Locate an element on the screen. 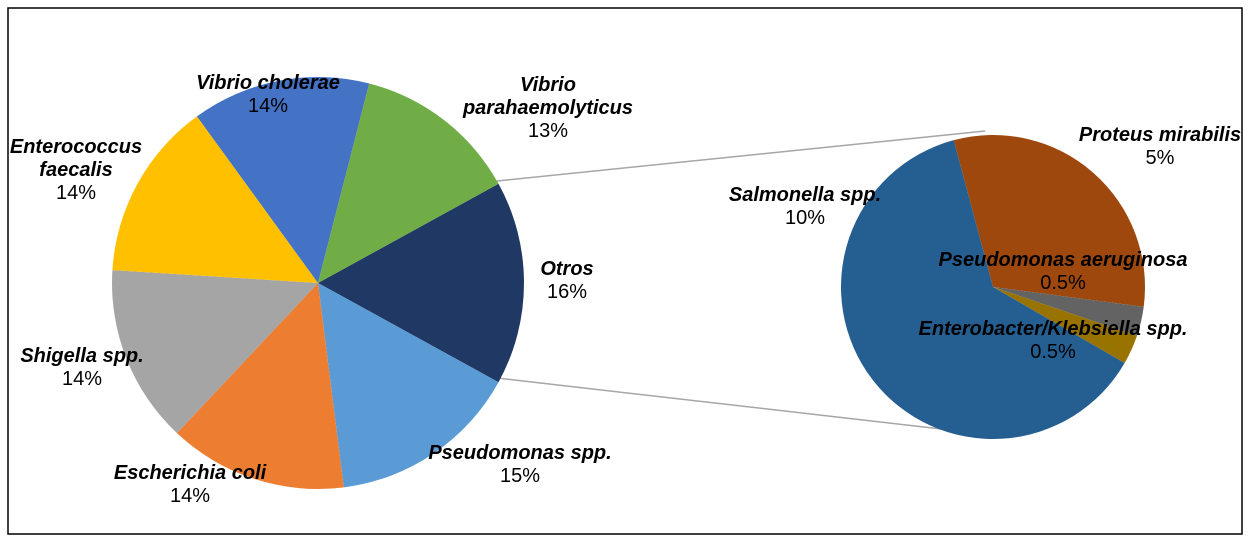 This screenshot has width=1250, height=540. label-name: Shigella spp. is located at coordinates (82, 356).